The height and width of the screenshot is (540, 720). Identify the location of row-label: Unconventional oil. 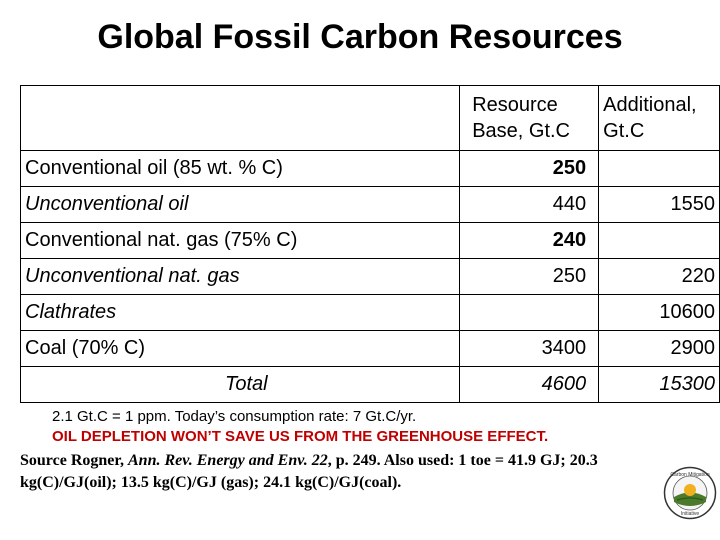
(240, 204).